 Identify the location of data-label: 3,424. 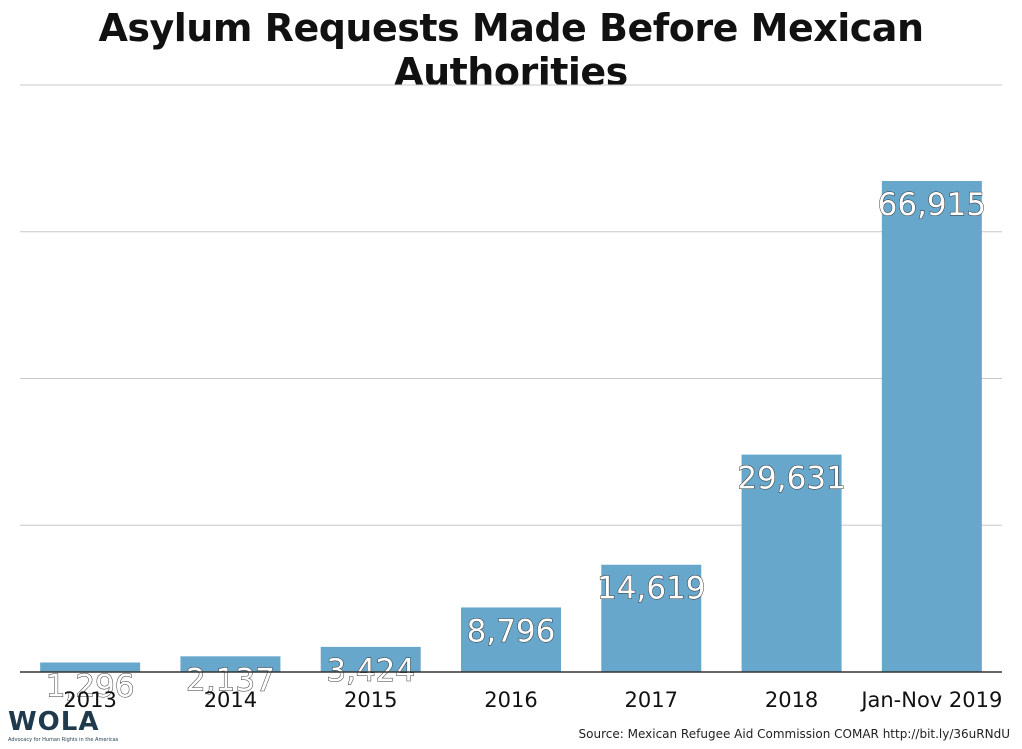
(370, 671).